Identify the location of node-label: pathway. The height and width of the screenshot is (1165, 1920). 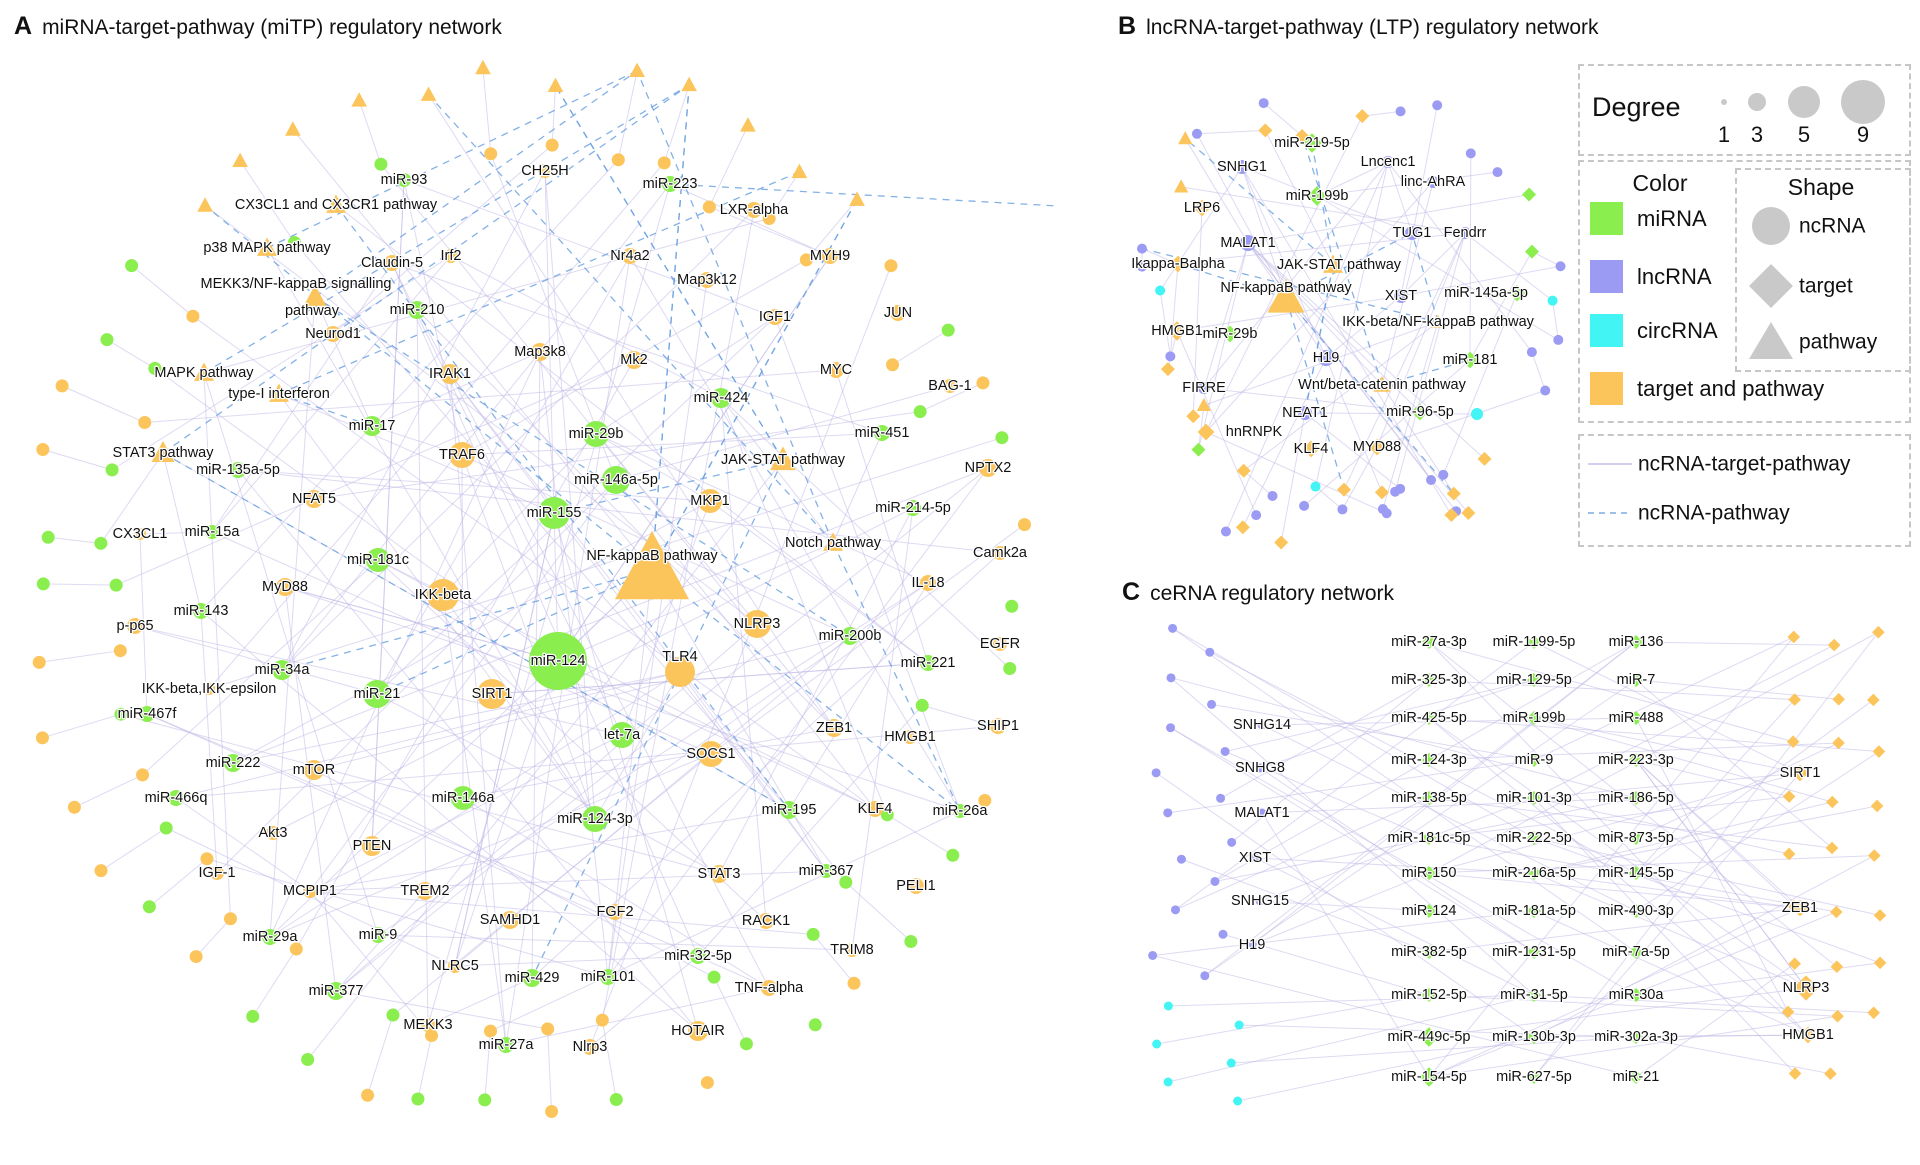
(312, 311).